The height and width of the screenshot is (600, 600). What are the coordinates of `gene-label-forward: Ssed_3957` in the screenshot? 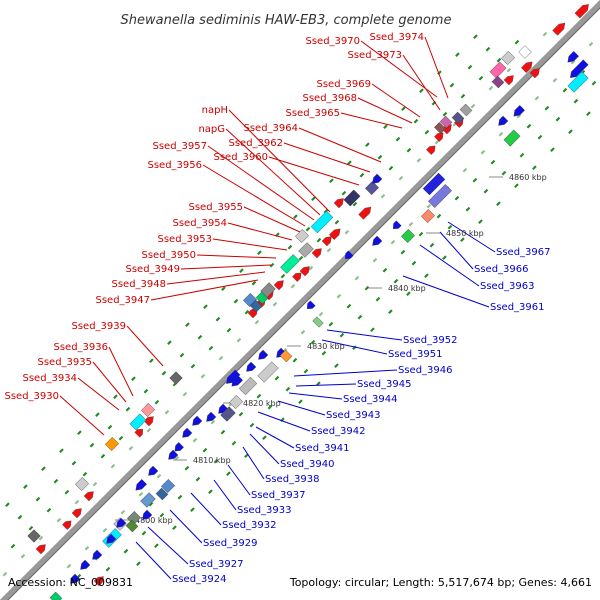 It's located at (179, 146).